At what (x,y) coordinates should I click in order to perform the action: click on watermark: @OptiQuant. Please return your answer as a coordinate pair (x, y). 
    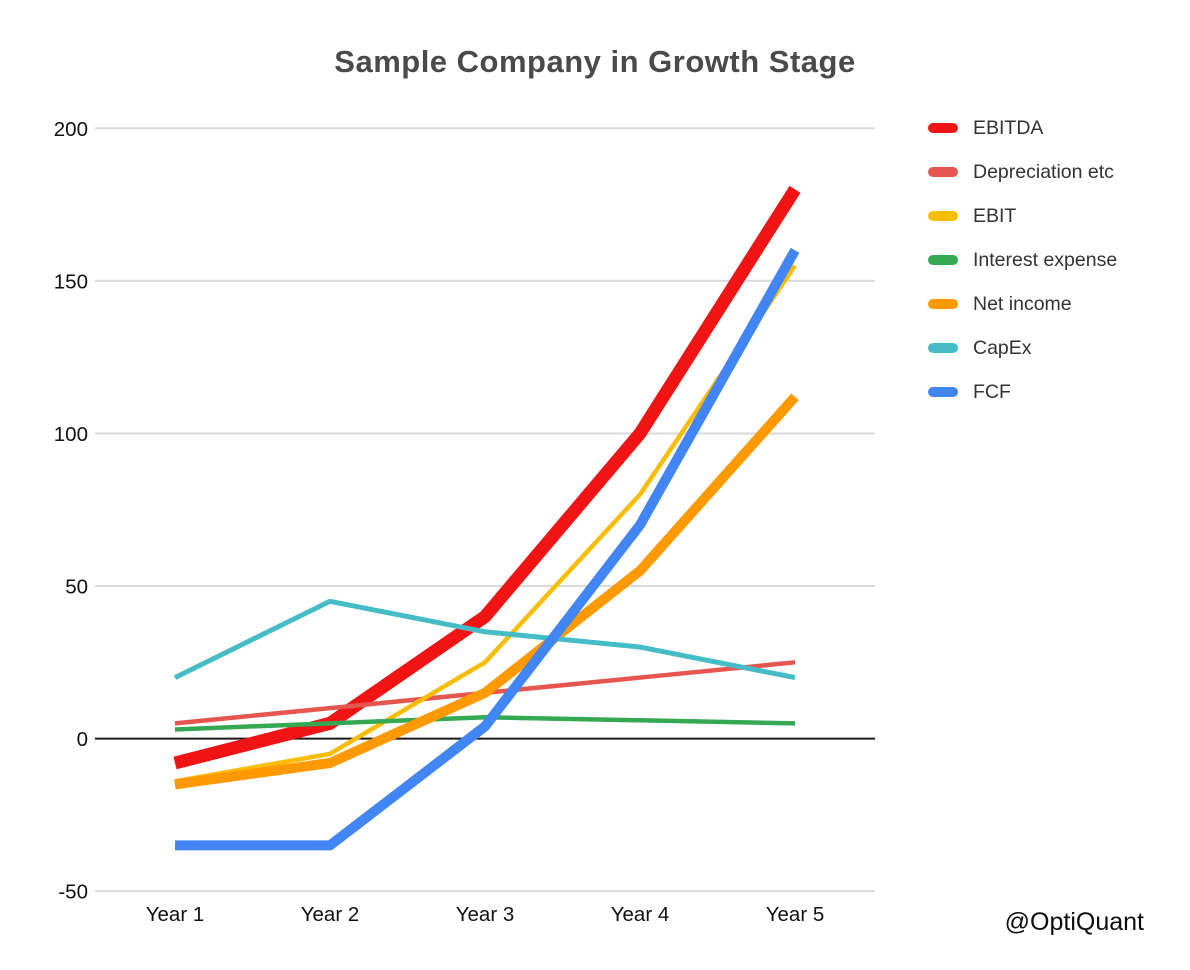
    Looking at the image, I should click on (1074, 922).